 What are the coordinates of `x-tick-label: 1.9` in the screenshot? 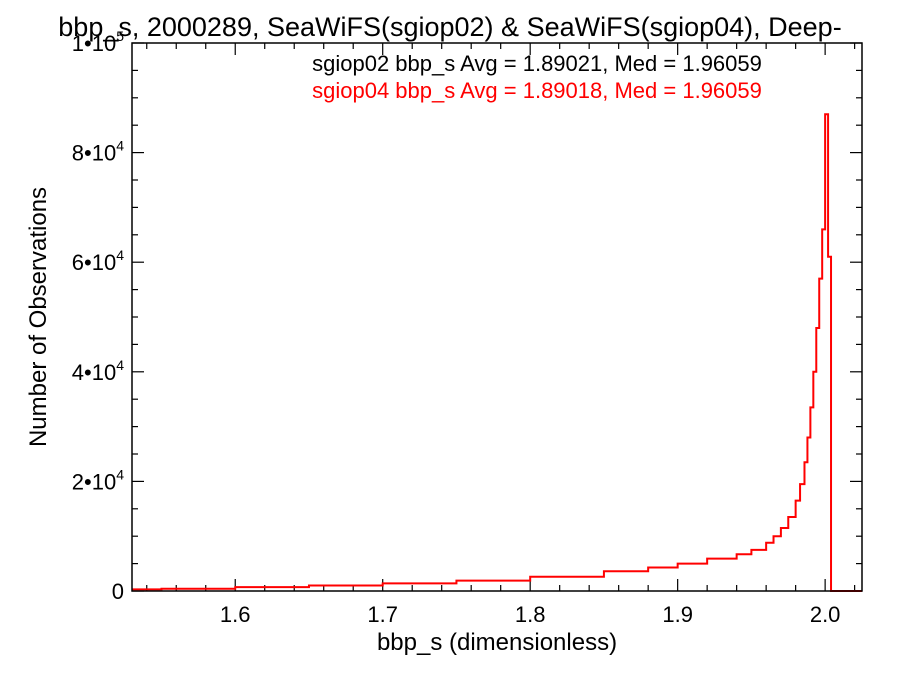 It's located at (677, 614).